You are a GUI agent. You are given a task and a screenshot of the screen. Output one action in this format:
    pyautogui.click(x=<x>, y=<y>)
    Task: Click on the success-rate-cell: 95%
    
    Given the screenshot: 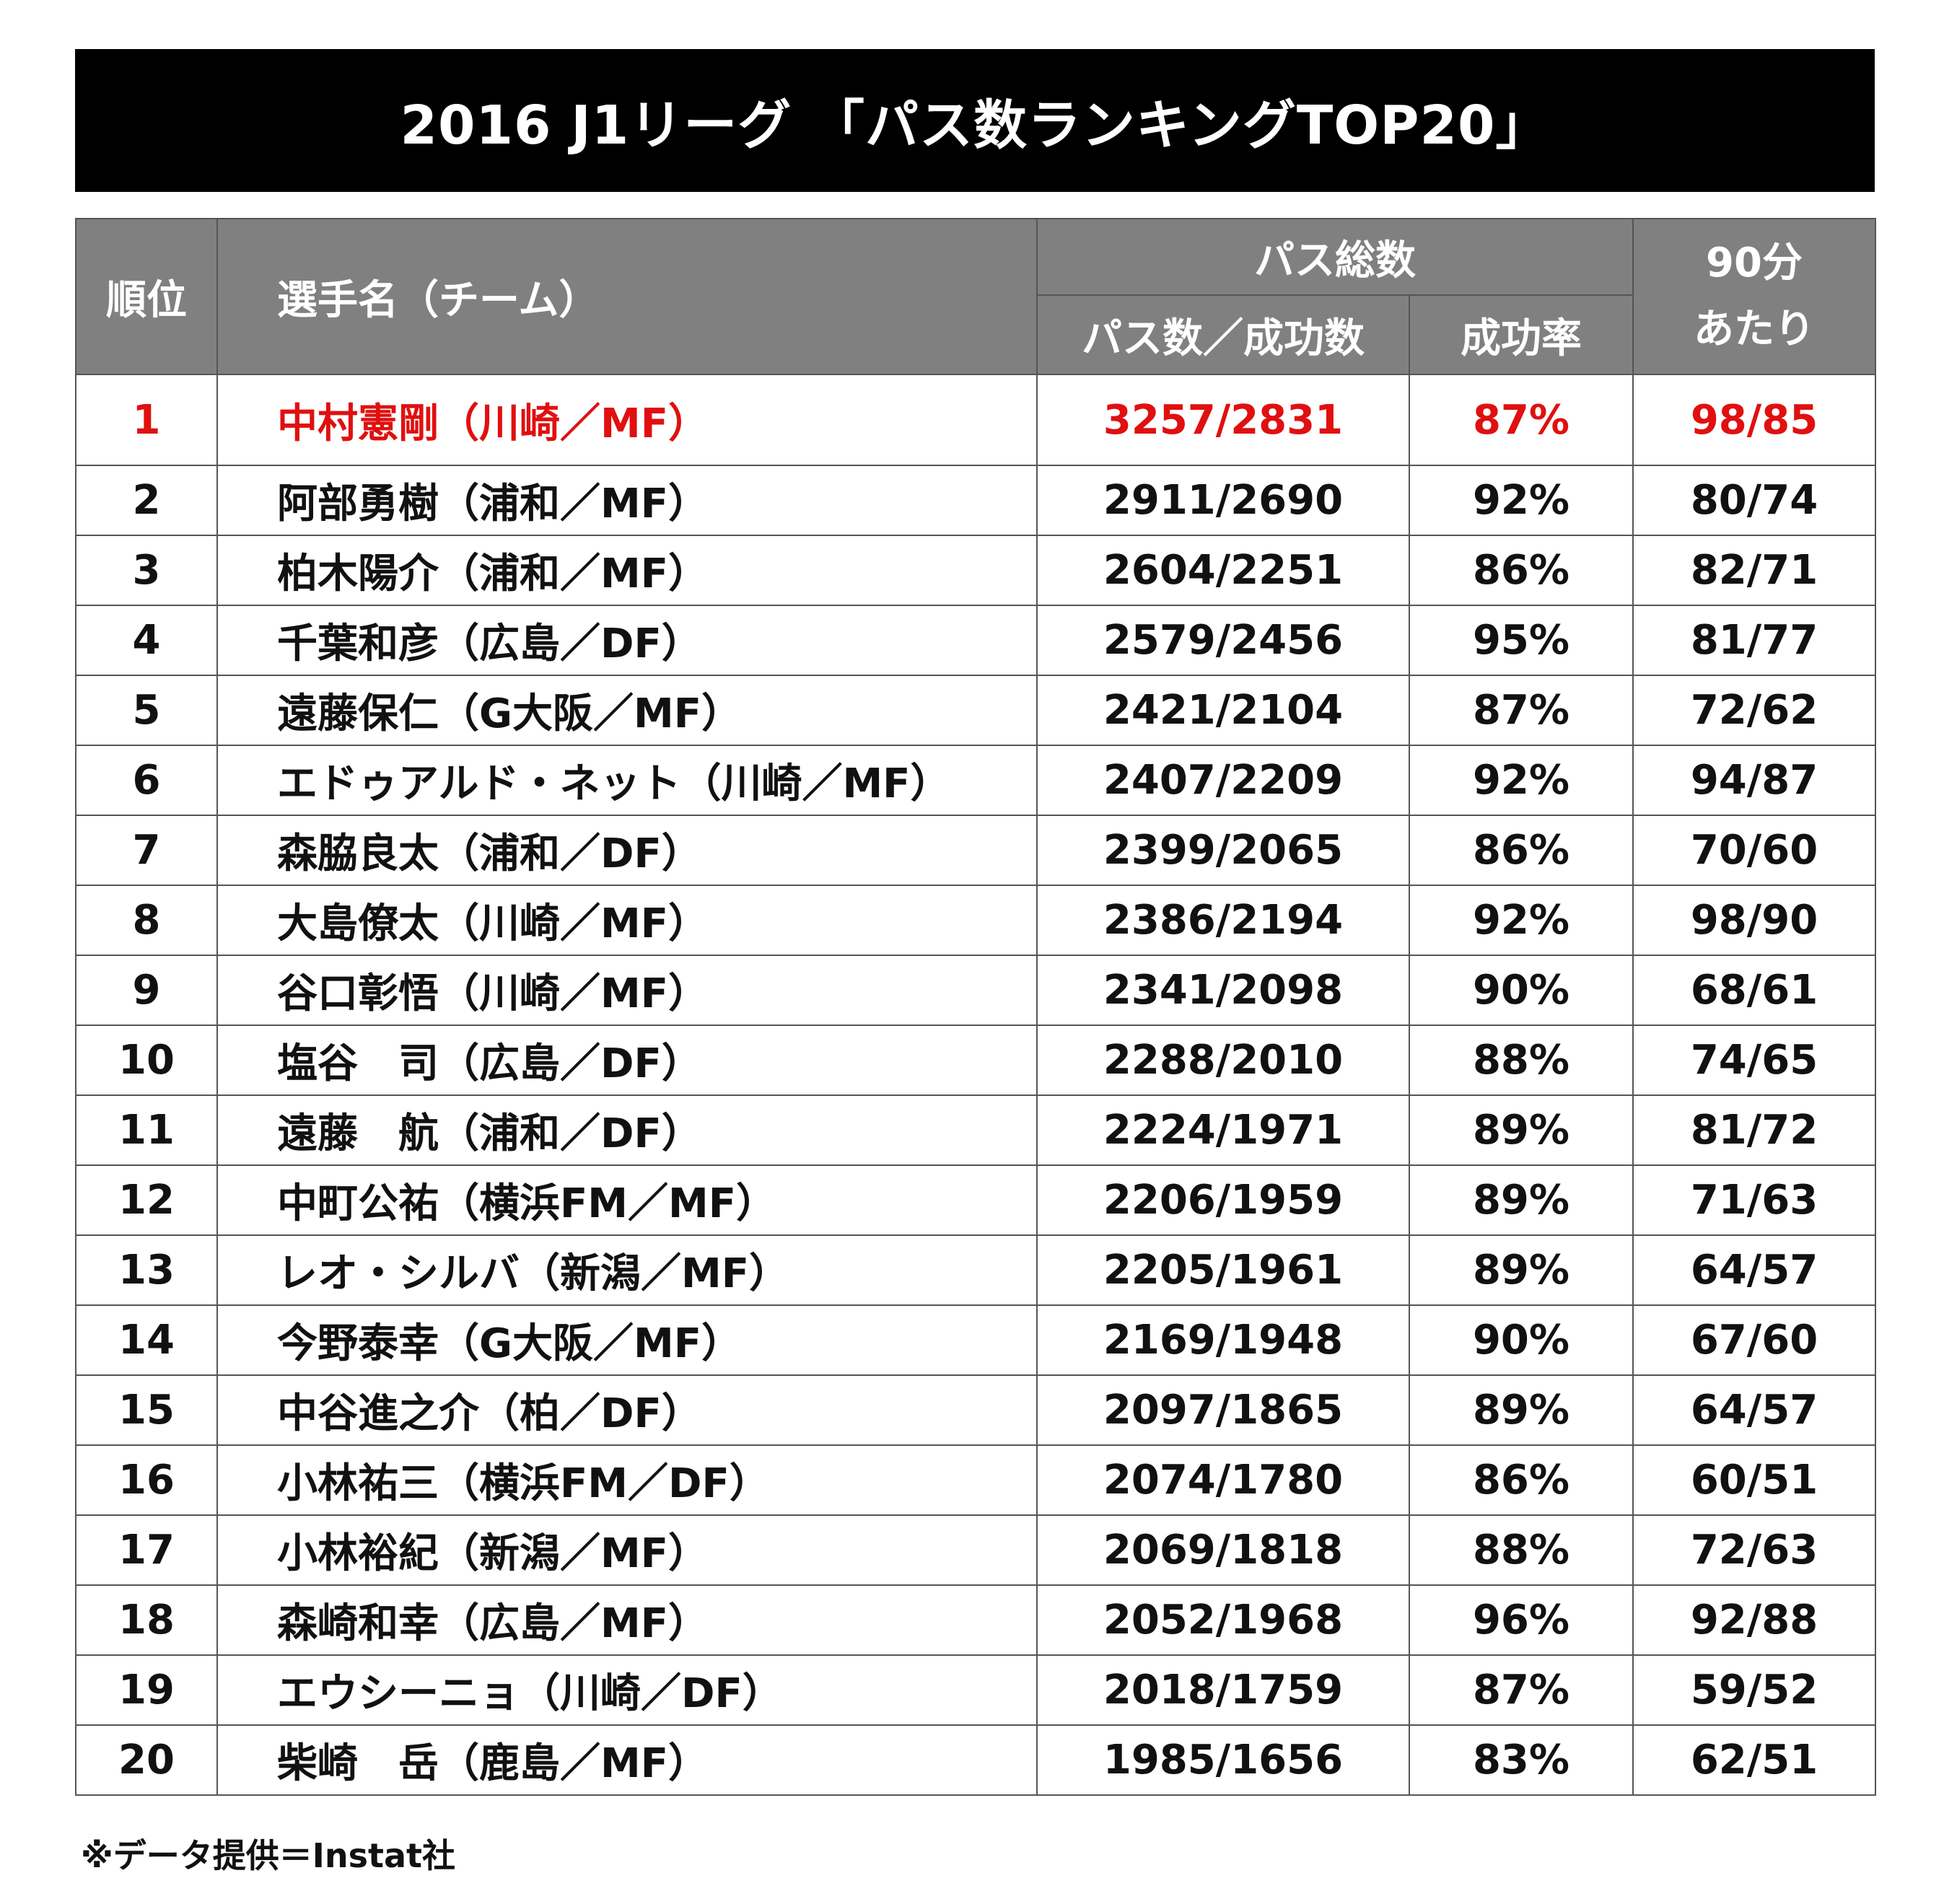 What is the action you would take?
    pyautogui.click(x=1521, y=640)
    